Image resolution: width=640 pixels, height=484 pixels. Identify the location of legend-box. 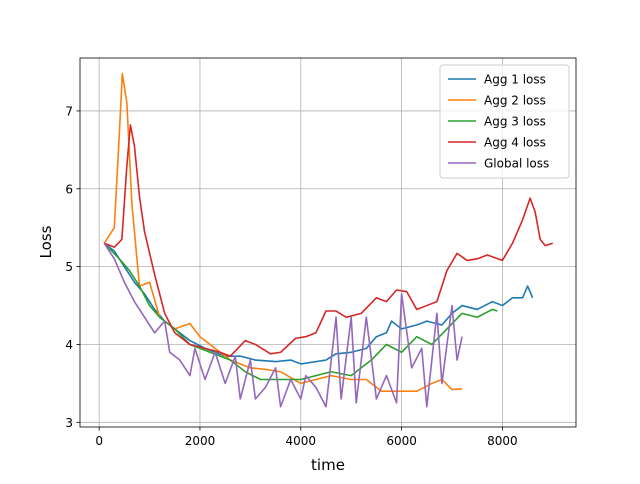
(504, 121).